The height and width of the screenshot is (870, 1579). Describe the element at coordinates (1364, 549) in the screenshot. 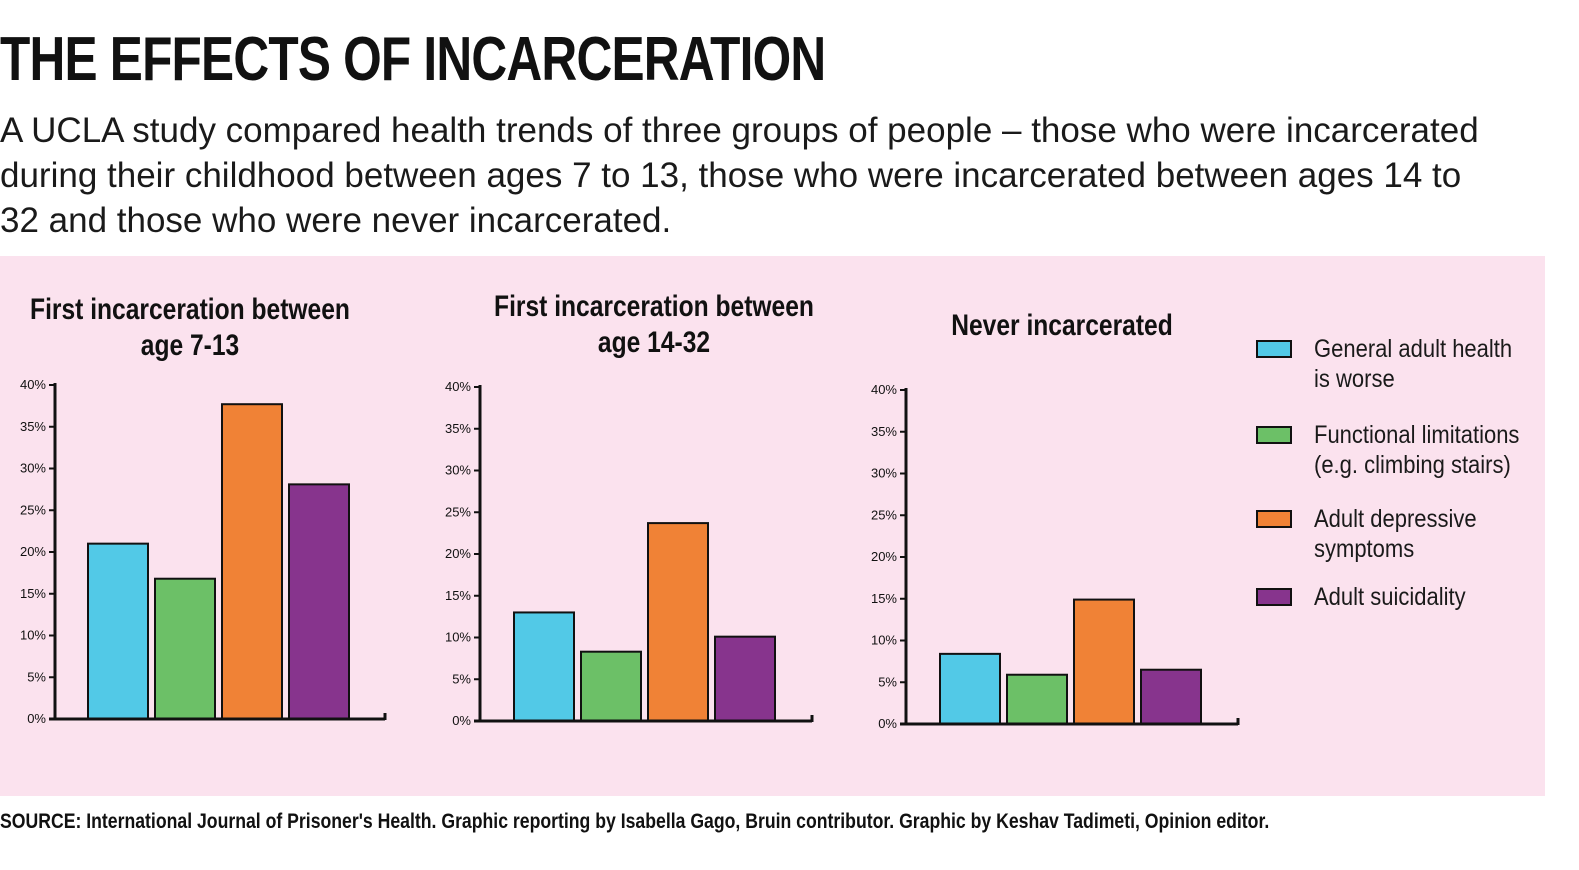

I see `legend-label-line: symptoms` at that location.